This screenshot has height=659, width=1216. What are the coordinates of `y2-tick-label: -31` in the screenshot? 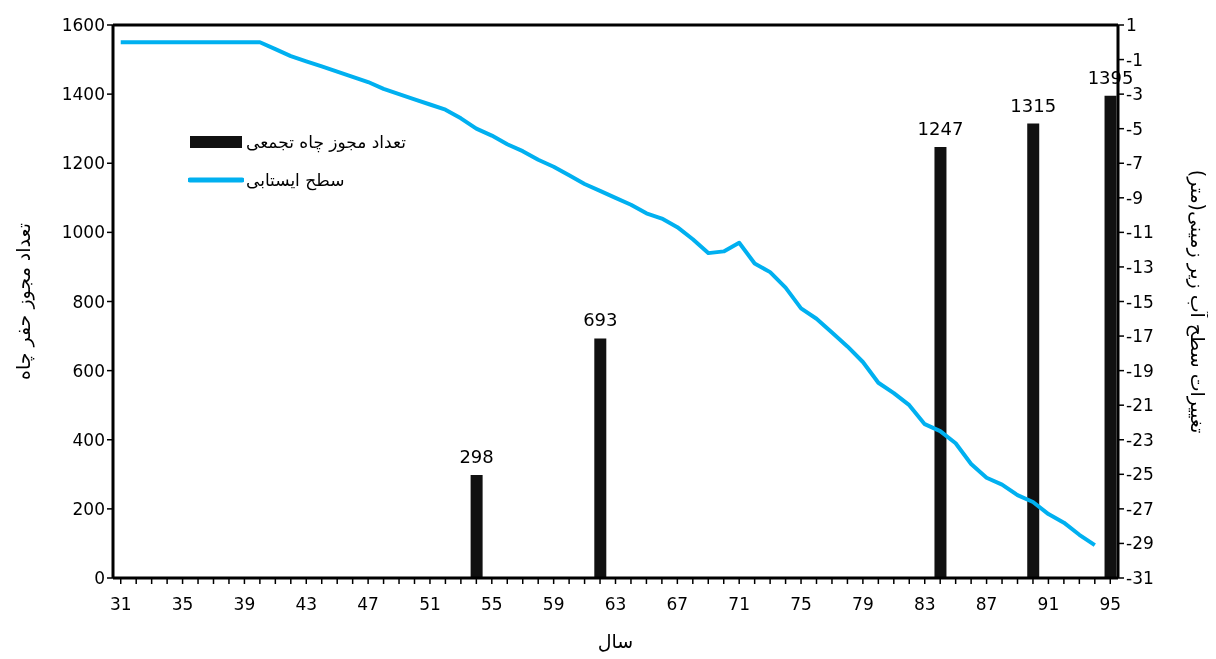 It's located at (1140, 578).